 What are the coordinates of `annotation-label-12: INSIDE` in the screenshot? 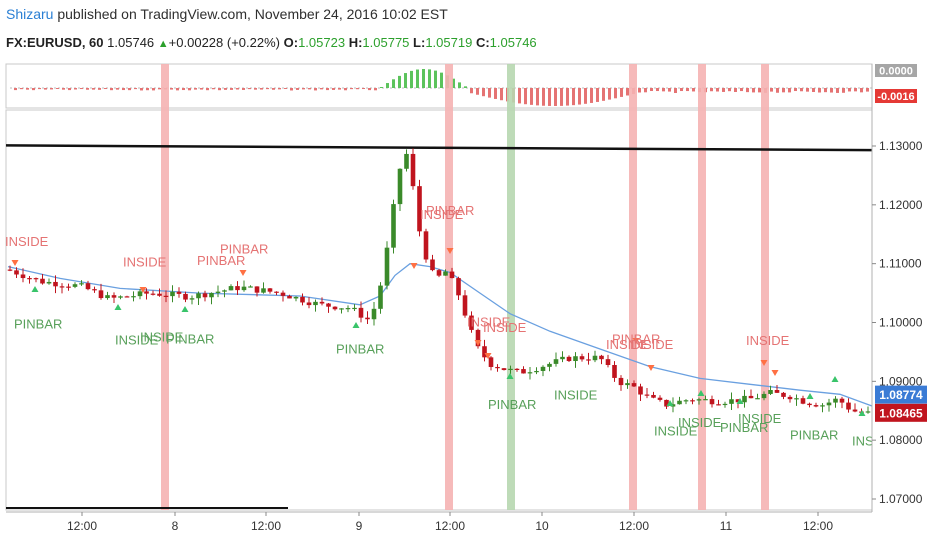 It's located at (505, 327).